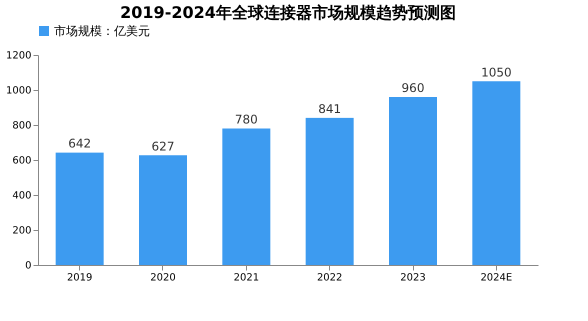 The height and width of the screenshot is (321, 588). What do you see at coordinates (413, 88) in the screenshot?
I see `data-label: 960` at bounding box center [413, 88].